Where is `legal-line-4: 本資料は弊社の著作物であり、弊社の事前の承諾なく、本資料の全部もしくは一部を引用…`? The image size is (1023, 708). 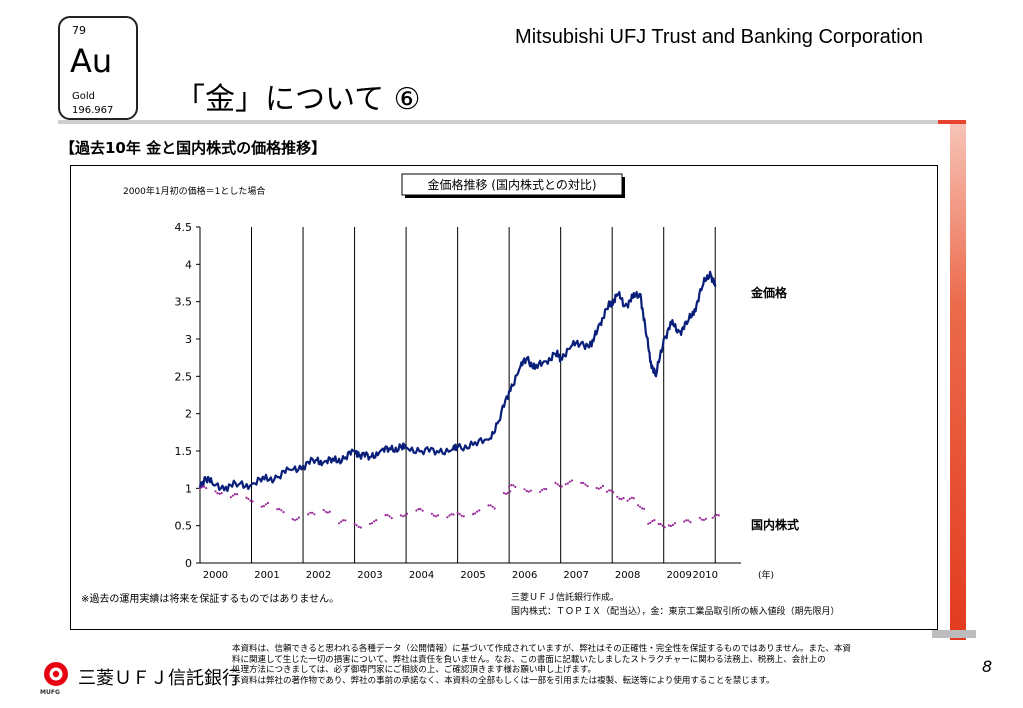
legal-line-4: 本資料は弊社の著作物であり、弊社の事前の承諾なく、本資料の全部もしくは一部を引用… is located at coordinates (503, 680).